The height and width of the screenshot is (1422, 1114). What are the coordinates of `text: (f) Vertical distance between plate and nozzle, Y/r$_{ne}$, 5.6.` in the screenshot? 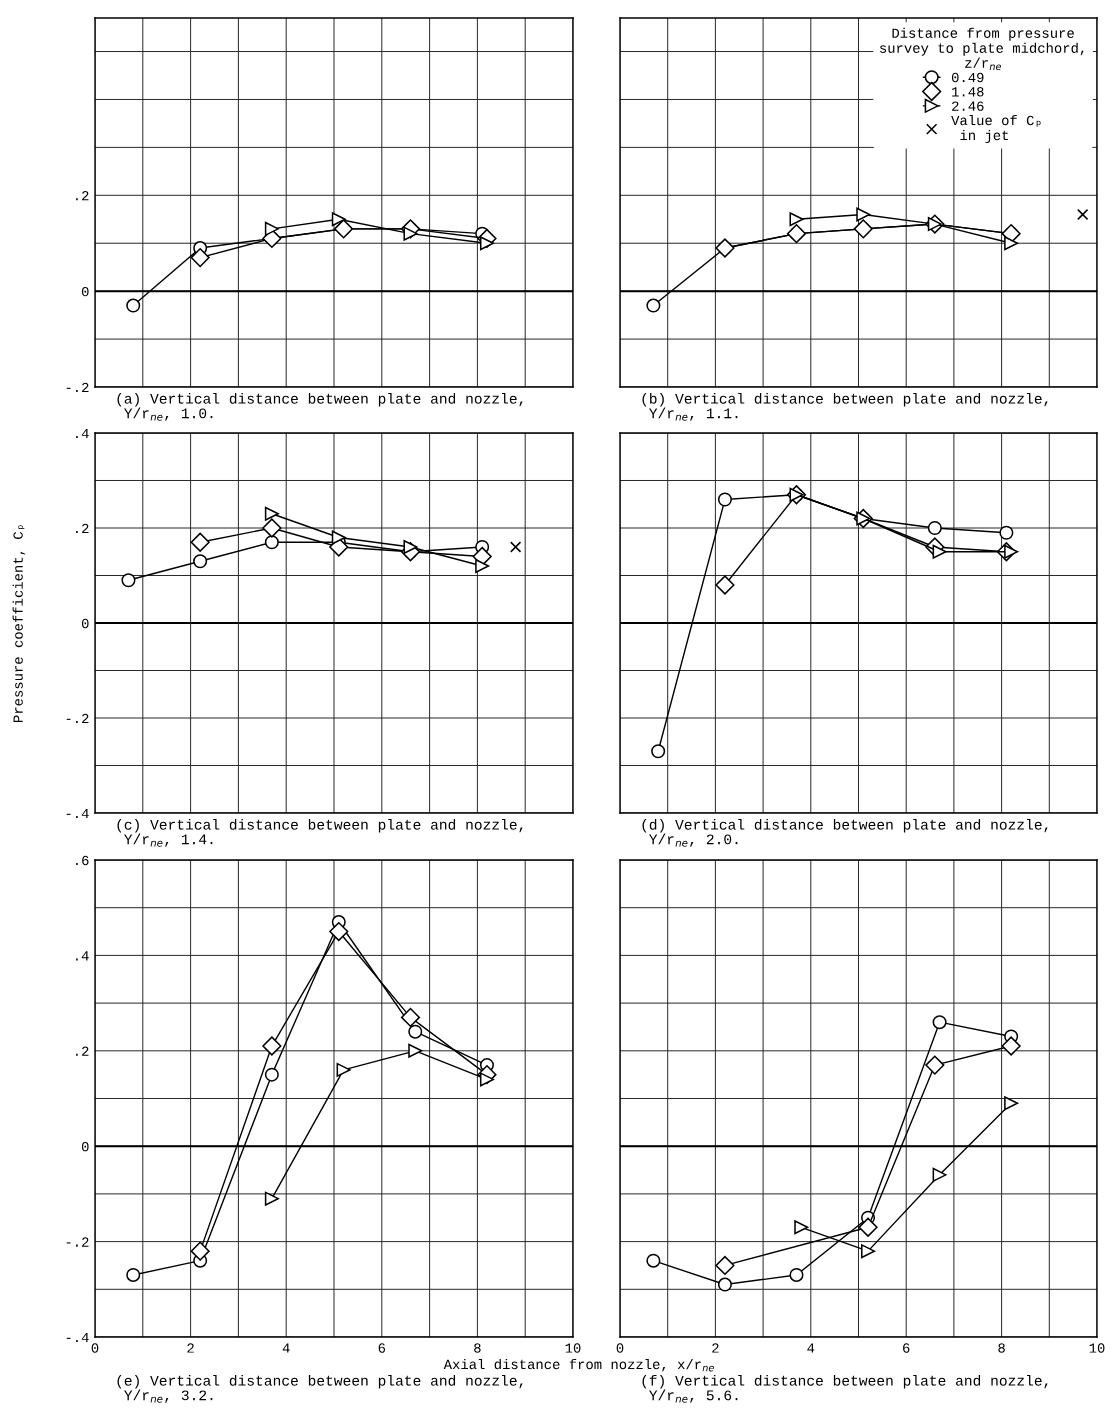 It's located at (845, 1389).